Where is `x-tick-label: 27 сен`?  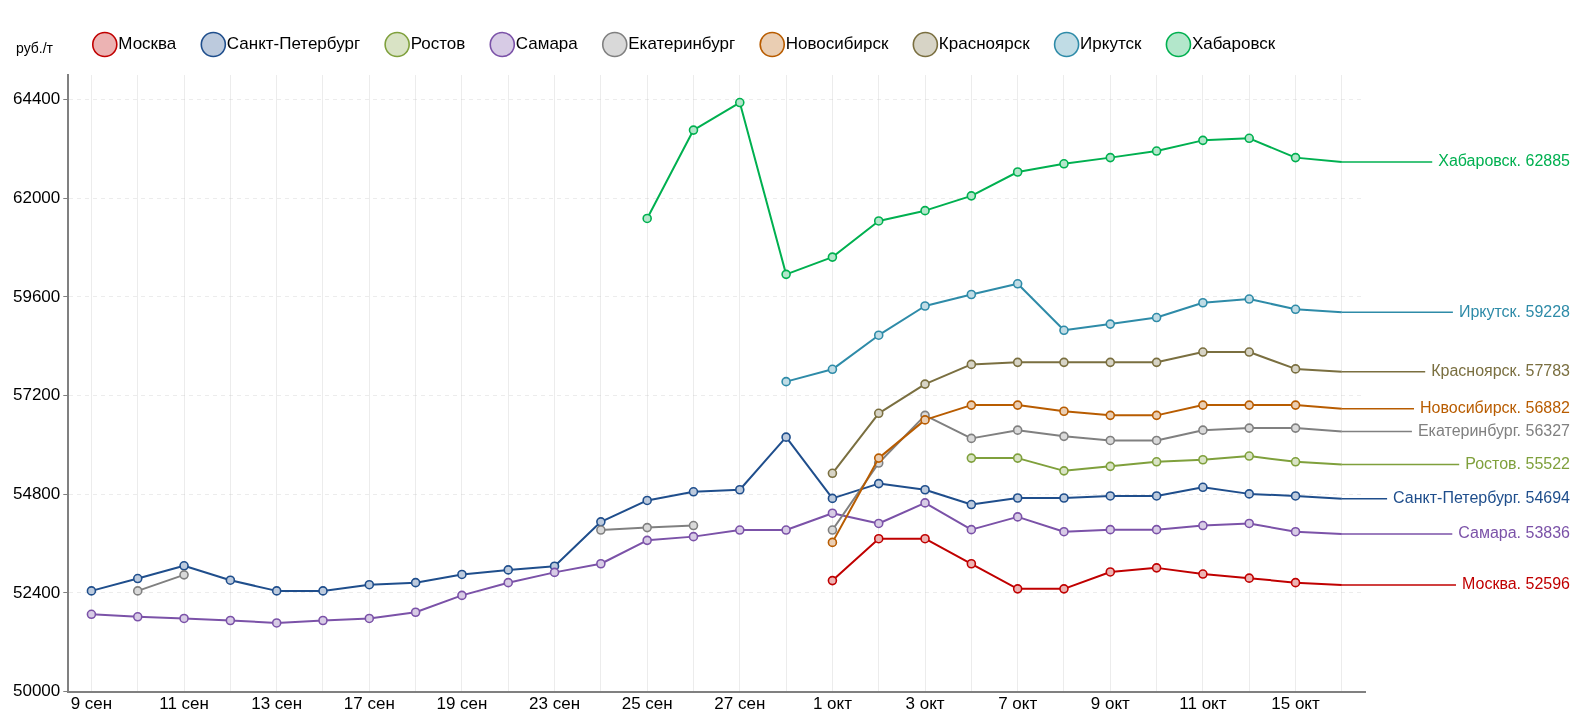
x-tick-label: 27 сен is located at coordinates (740, 704).